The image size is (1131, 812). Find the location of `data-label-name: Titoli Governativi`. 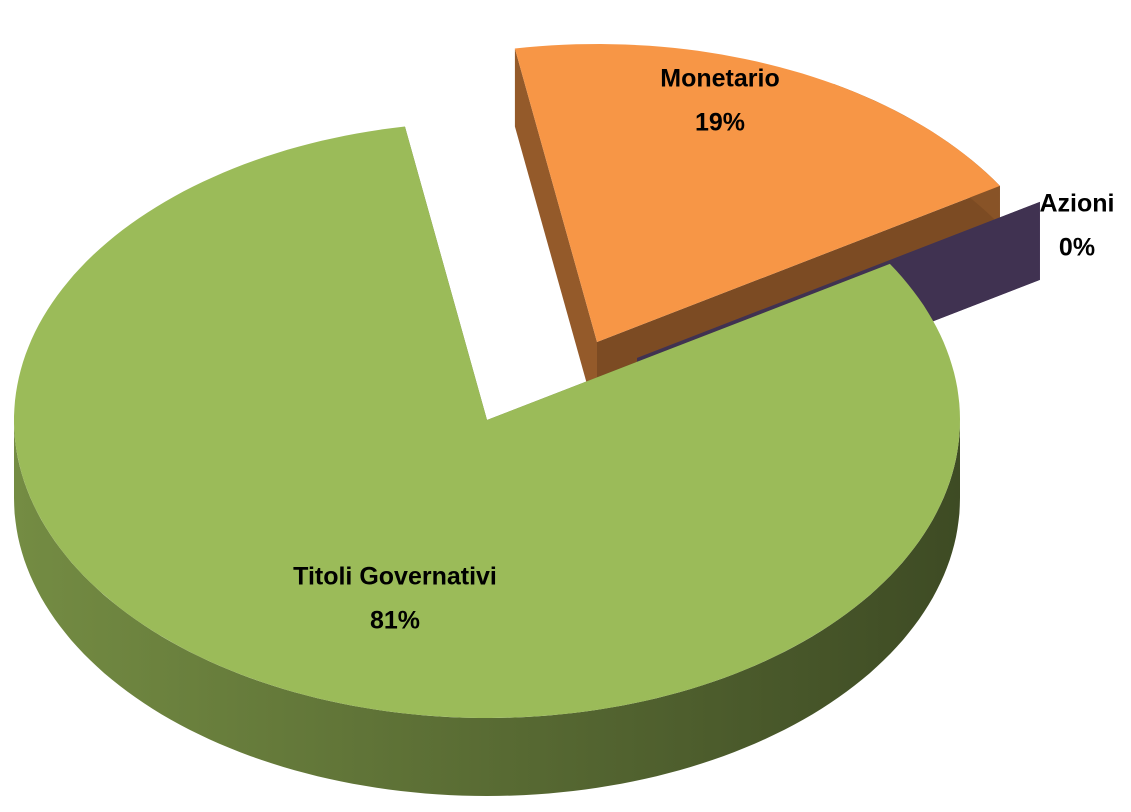

data-label-name: Titoli Governativi is located at coordinates (395, 577).